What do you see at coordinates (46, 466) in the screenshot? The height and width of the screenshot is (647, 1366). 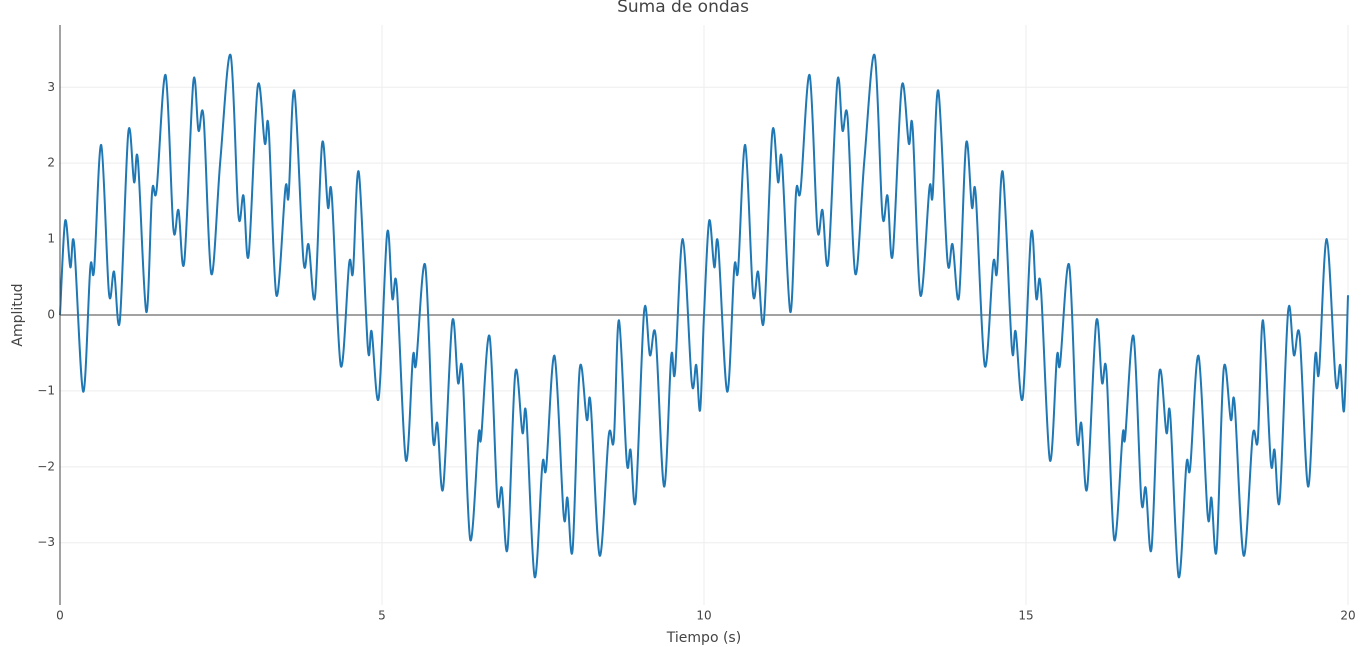 I see `y-tick-label: −2` at bounding box center [46, 466].